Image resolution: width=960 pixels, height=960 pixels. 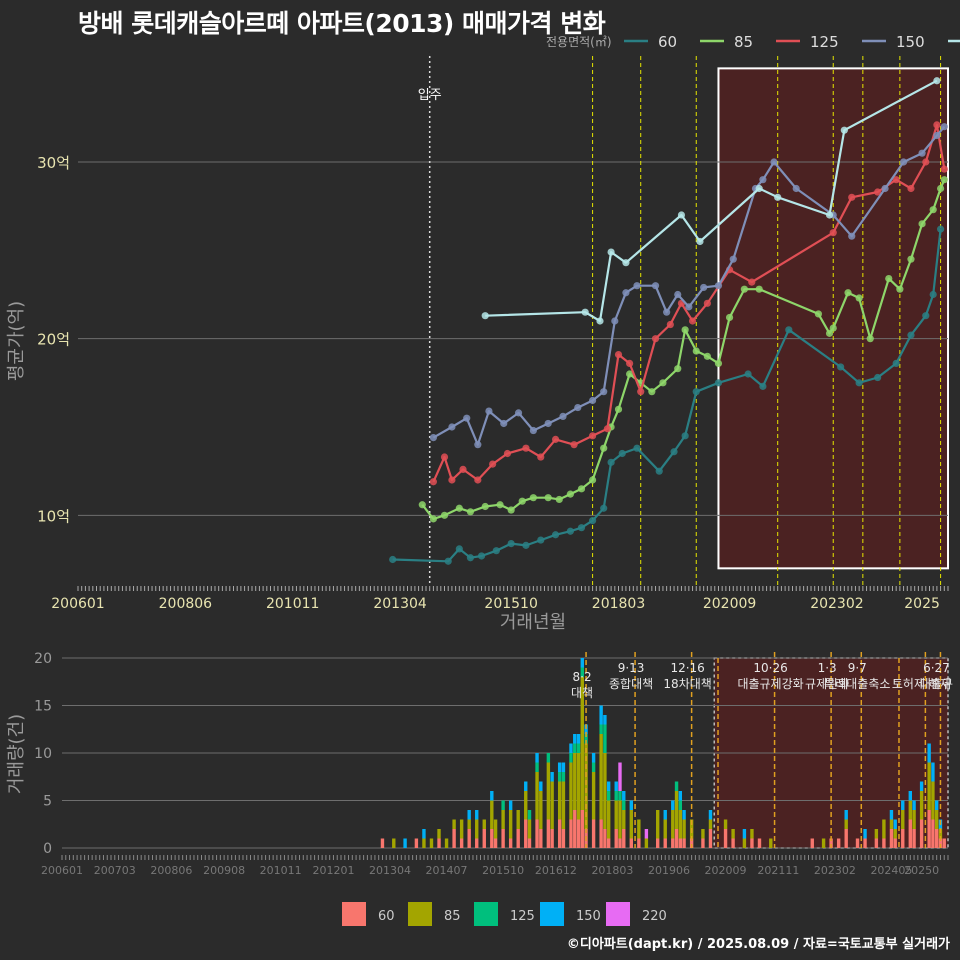 I want to click on chart-title: 방배 롯데캐슬아르떼 아파트(2013) 매매가격 변화, so click(x=342, y=23).